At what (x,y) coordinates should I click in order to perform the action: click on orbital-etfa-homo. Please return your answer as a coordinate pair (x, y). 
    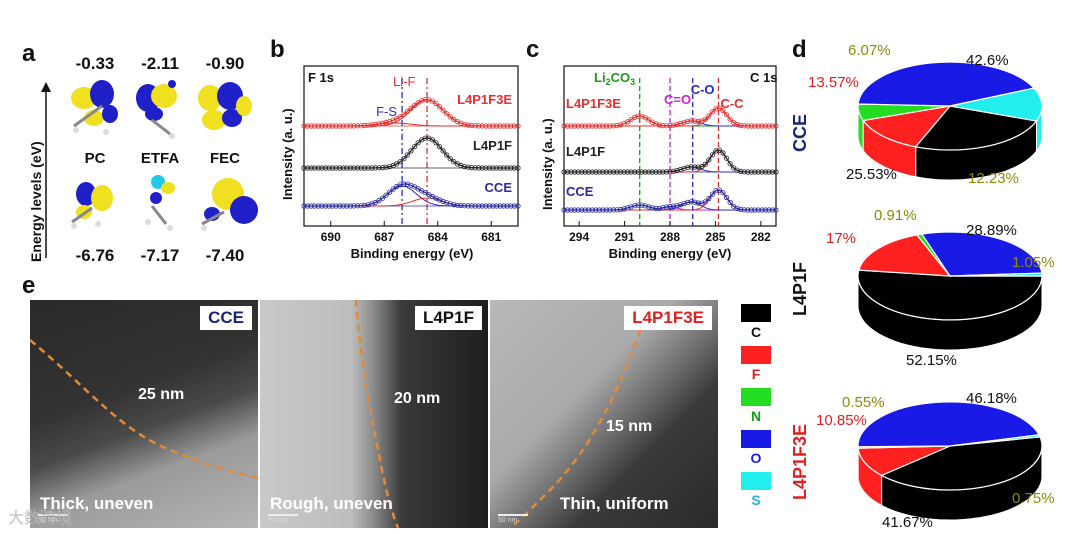
    Looking at the image, I should click on (160, 203).